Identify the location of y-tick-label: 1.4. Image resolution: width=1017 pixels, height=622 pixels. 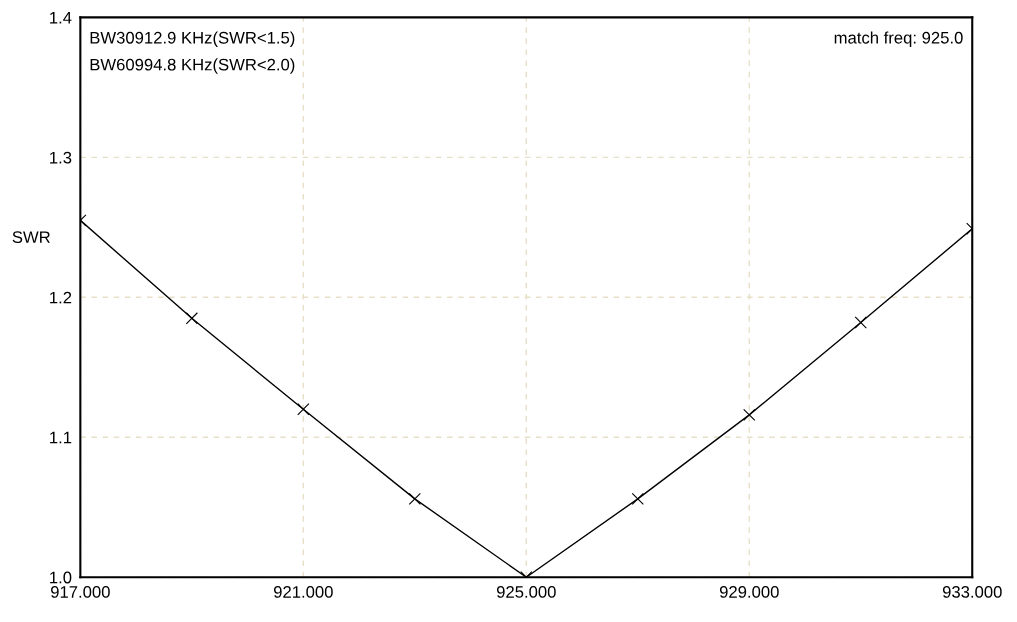
(61, 17).